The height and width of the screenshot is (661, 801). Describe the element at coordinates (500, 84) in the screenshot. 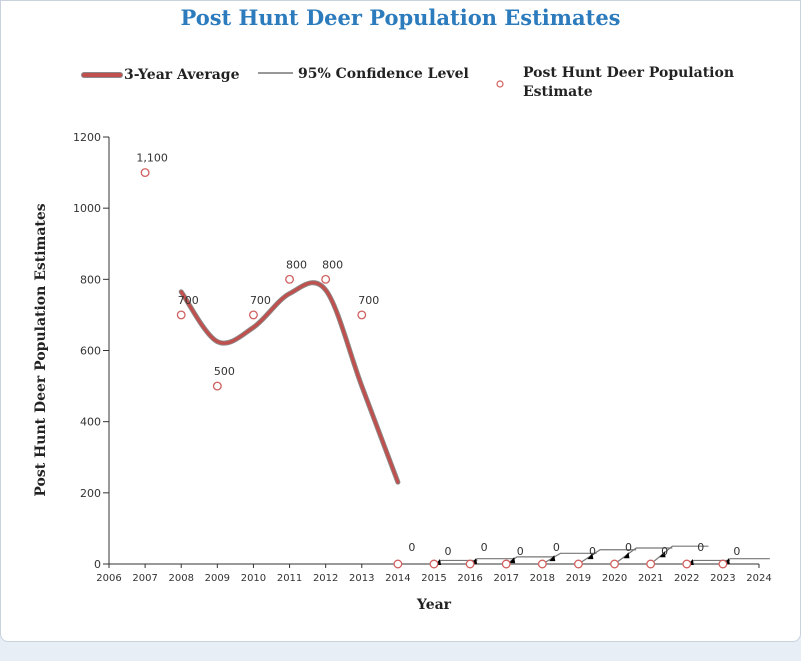

I see `legend-estimate-marker` at that location.